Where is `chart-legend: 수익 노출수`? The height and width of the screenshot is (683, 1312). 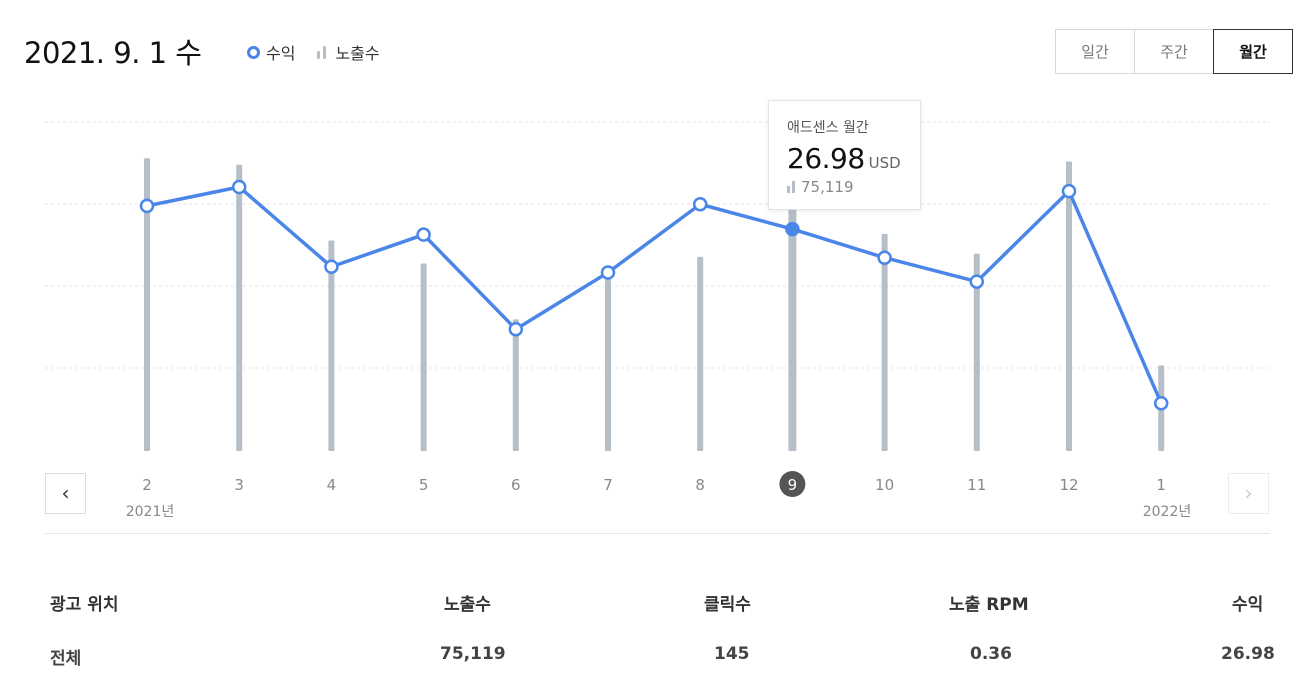
chart-legend: 수익 노출수 is located at coordinates (324, 52).